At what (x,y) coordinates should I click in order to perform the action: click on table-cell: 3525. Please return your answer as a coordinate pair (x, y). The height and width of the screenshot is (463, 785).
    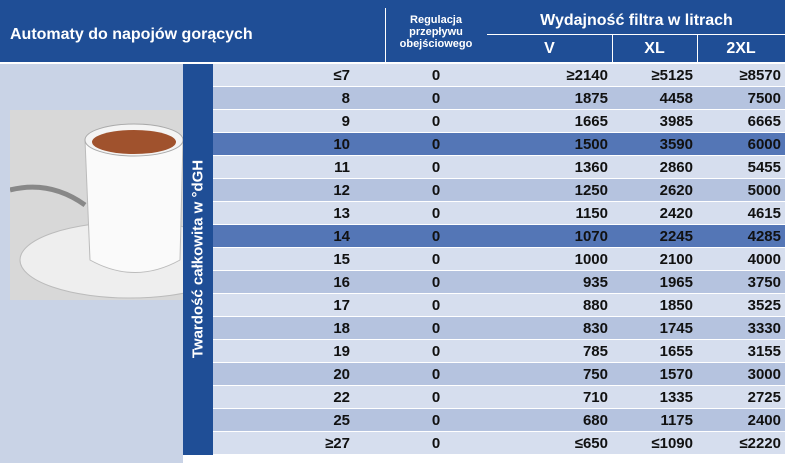
    Looking at the image, I should click on (764, 305).